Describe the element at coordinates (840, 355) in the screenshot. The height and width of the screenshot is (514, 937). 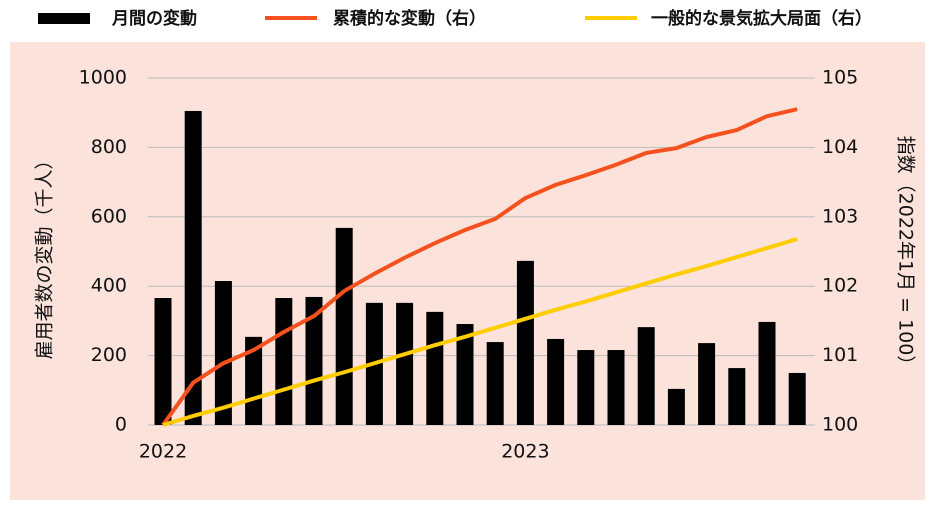
I see `y2-tick-label: 101` at that location.